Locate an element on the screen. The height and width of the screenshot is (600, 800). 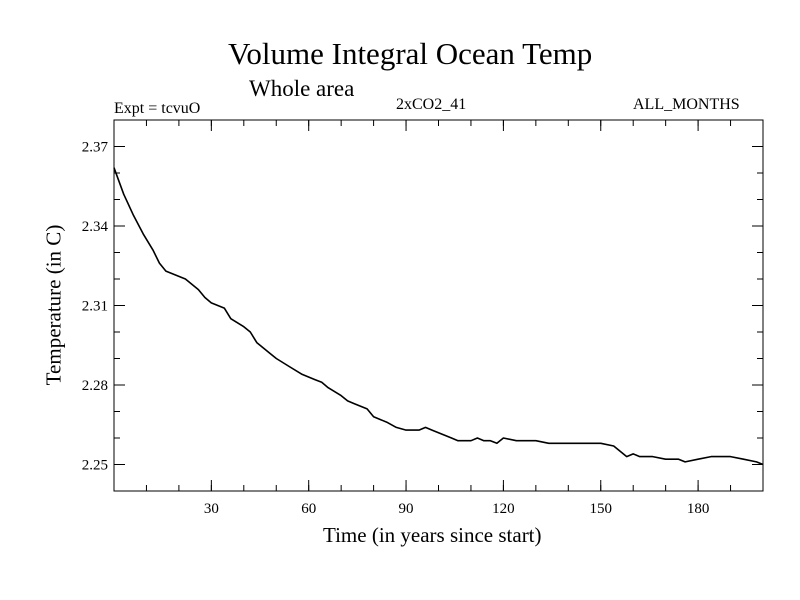
y-tick-label: 2.37 is located at coordinates (95, 148).